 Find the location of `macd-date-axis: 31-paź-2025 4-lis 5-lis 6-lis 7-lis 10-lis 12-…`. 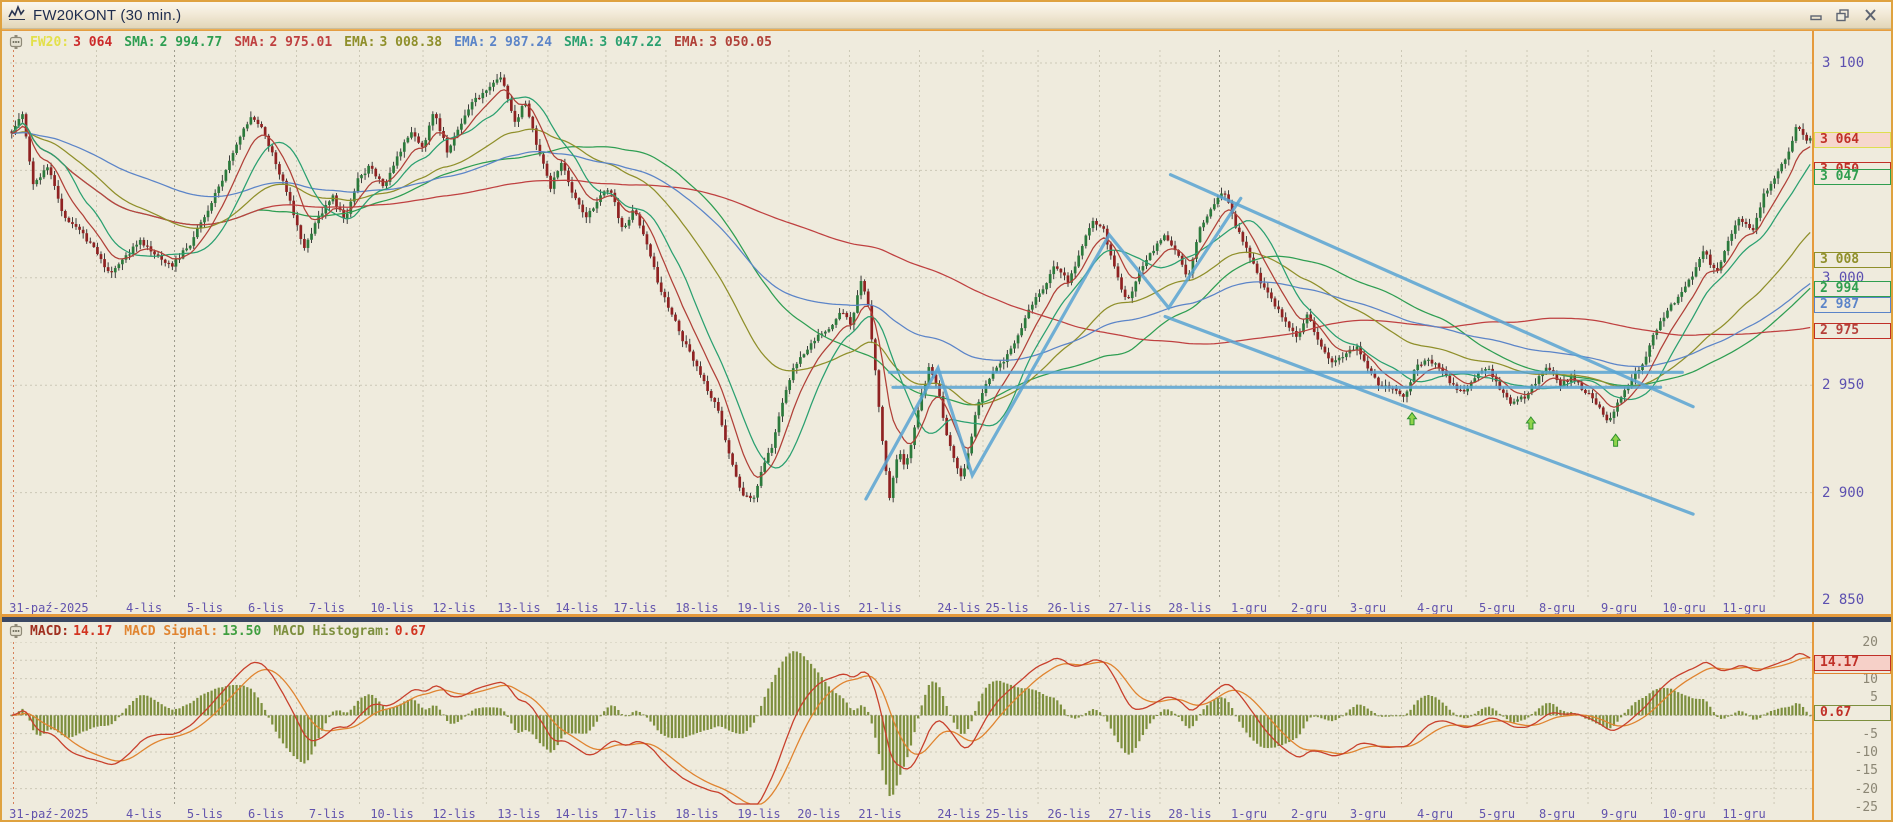

macd-date-axis: 31-paź-2025 4-lis 5-lis 6-lis 7-lis 10-lis 12-… is located at coordinates (910, 814).